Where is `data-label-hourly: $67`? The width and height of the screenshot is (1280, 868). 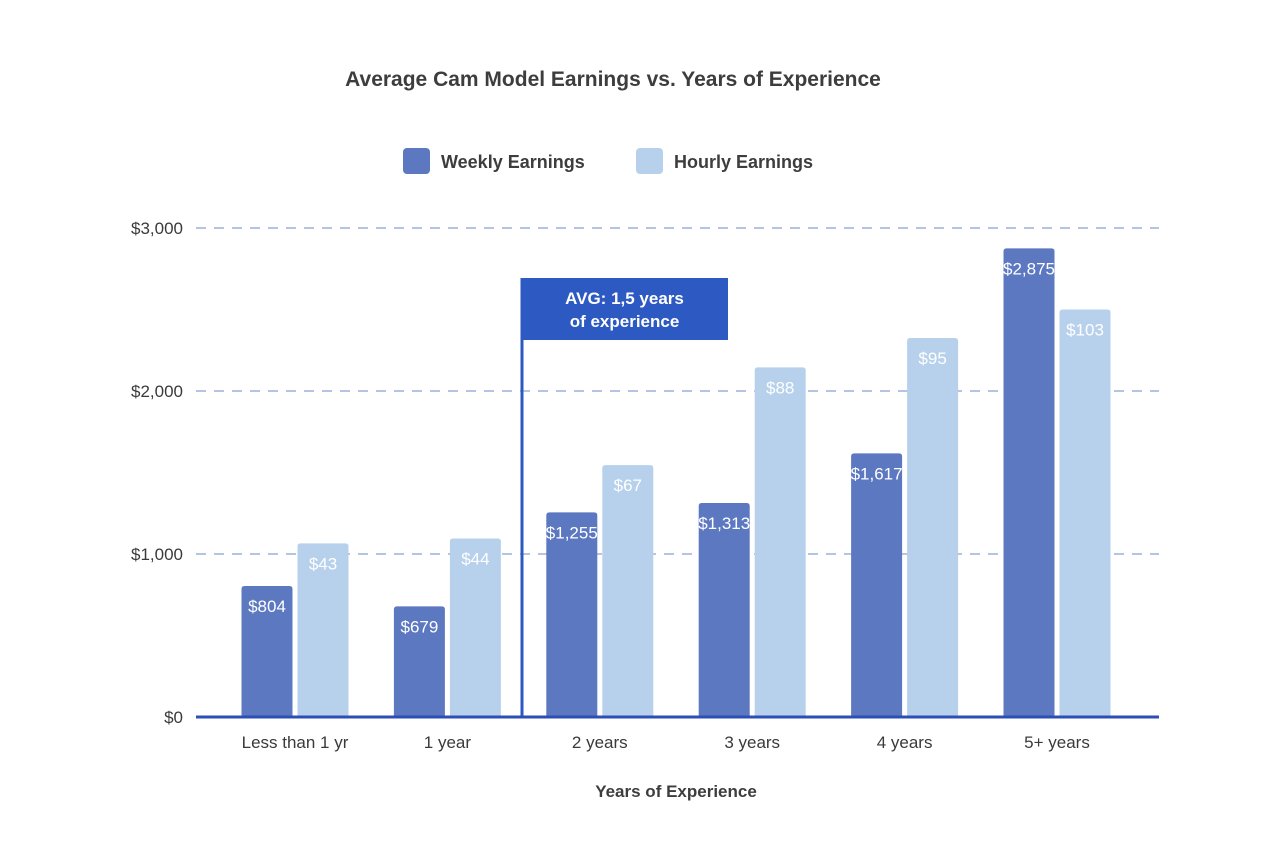
data-label-hourly: $67 is located at coordinates (628, 485).